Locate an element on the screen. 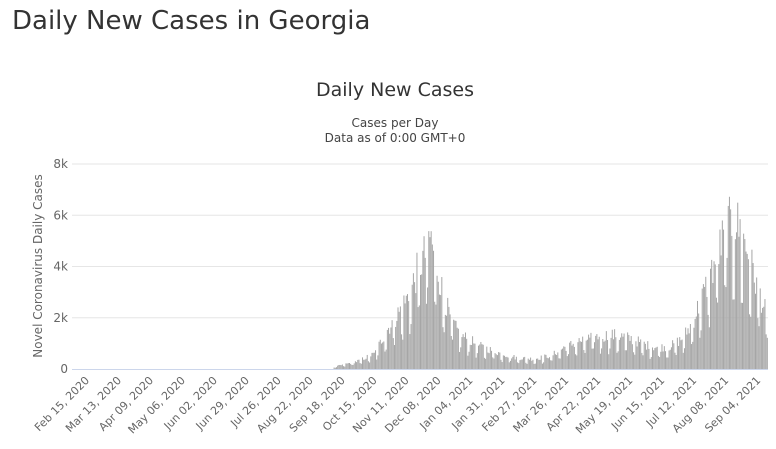 The image size is (776, 449). x-tick-label: Sep 18, 2020 is located at coordinates (317, 404).